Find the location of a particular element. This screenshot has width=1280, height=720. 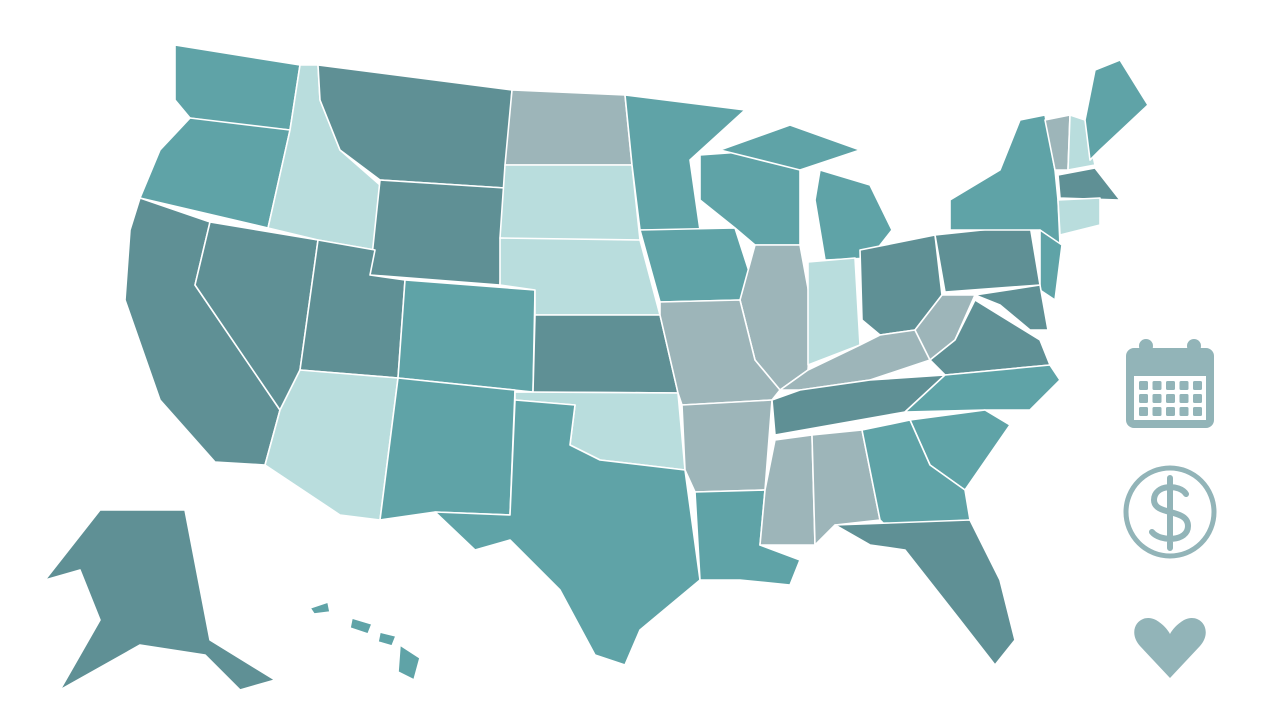

dollar-icon is located at coordinates (1170, 512).